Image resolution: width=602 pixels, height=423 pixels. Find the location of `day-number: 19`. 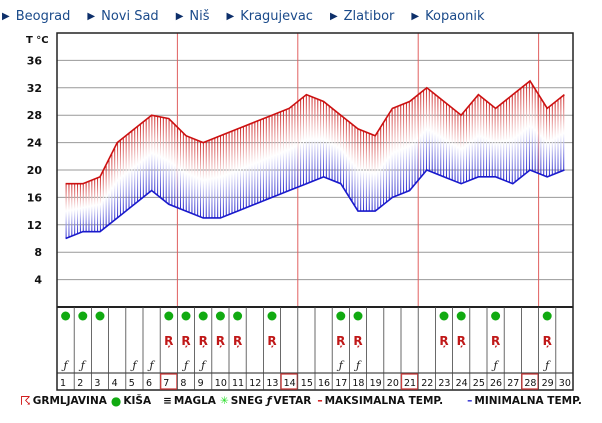

day-number: 19 is located at coordinates (376, 383).